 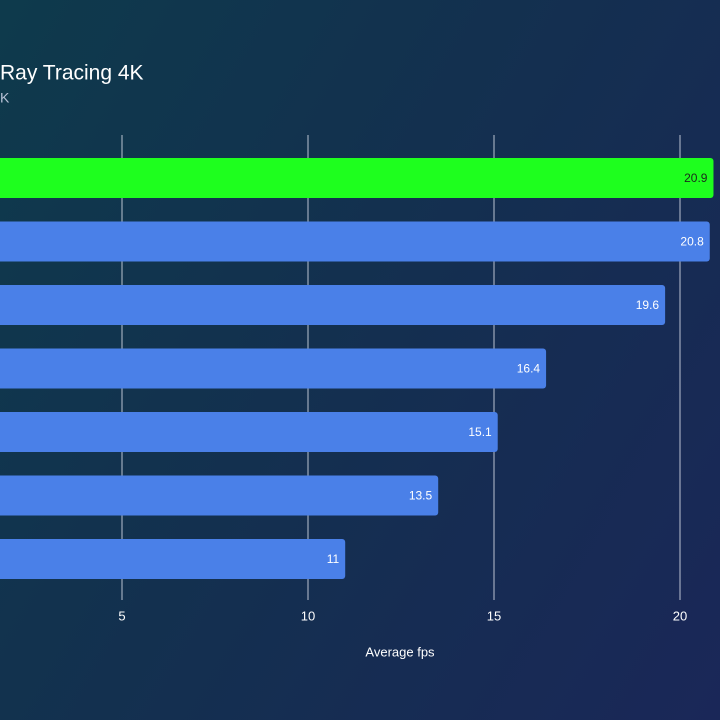 What do you see at coordinates (696, 178) in the screenshot?
I see `value-label: 20.9` at bounding box center [696, 178].